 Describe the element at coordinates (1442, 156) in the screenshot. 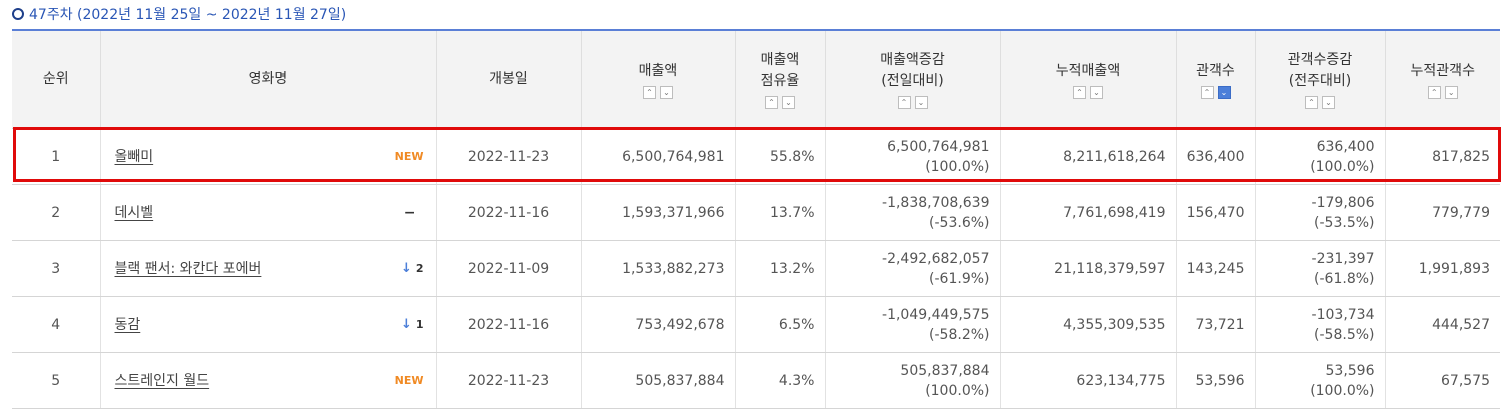

I see `cum-audience-cell: 817,825` at that location.